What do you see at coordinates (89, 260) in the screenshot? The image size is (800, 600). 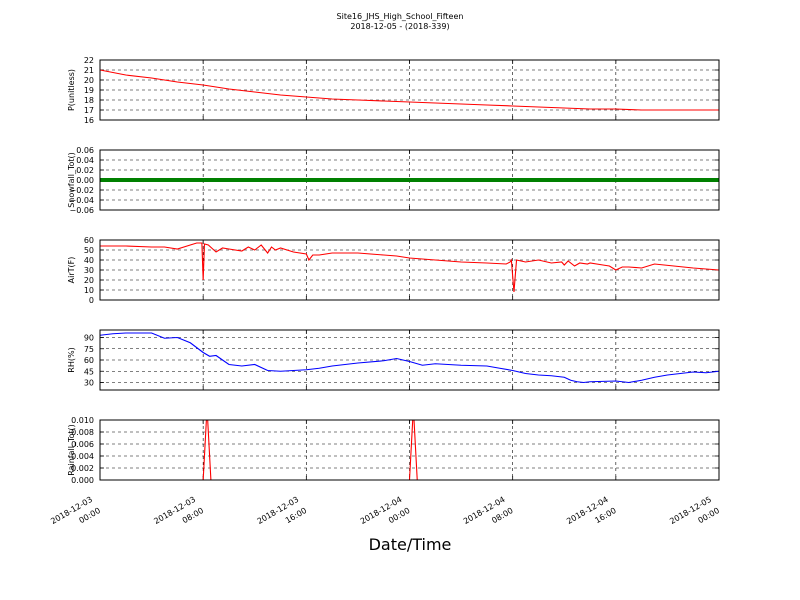 I see `y-tick-label: 40` at bounding box center [89, 260].